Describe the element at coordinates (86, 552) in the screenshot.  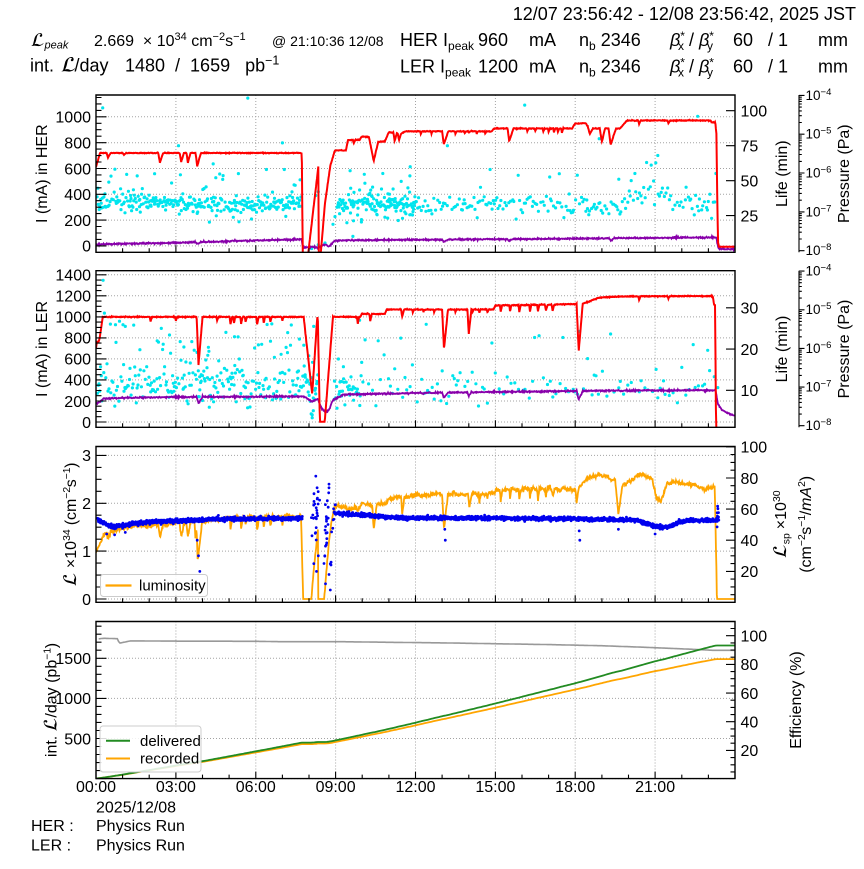
I see `svg-text: 1` at that location.